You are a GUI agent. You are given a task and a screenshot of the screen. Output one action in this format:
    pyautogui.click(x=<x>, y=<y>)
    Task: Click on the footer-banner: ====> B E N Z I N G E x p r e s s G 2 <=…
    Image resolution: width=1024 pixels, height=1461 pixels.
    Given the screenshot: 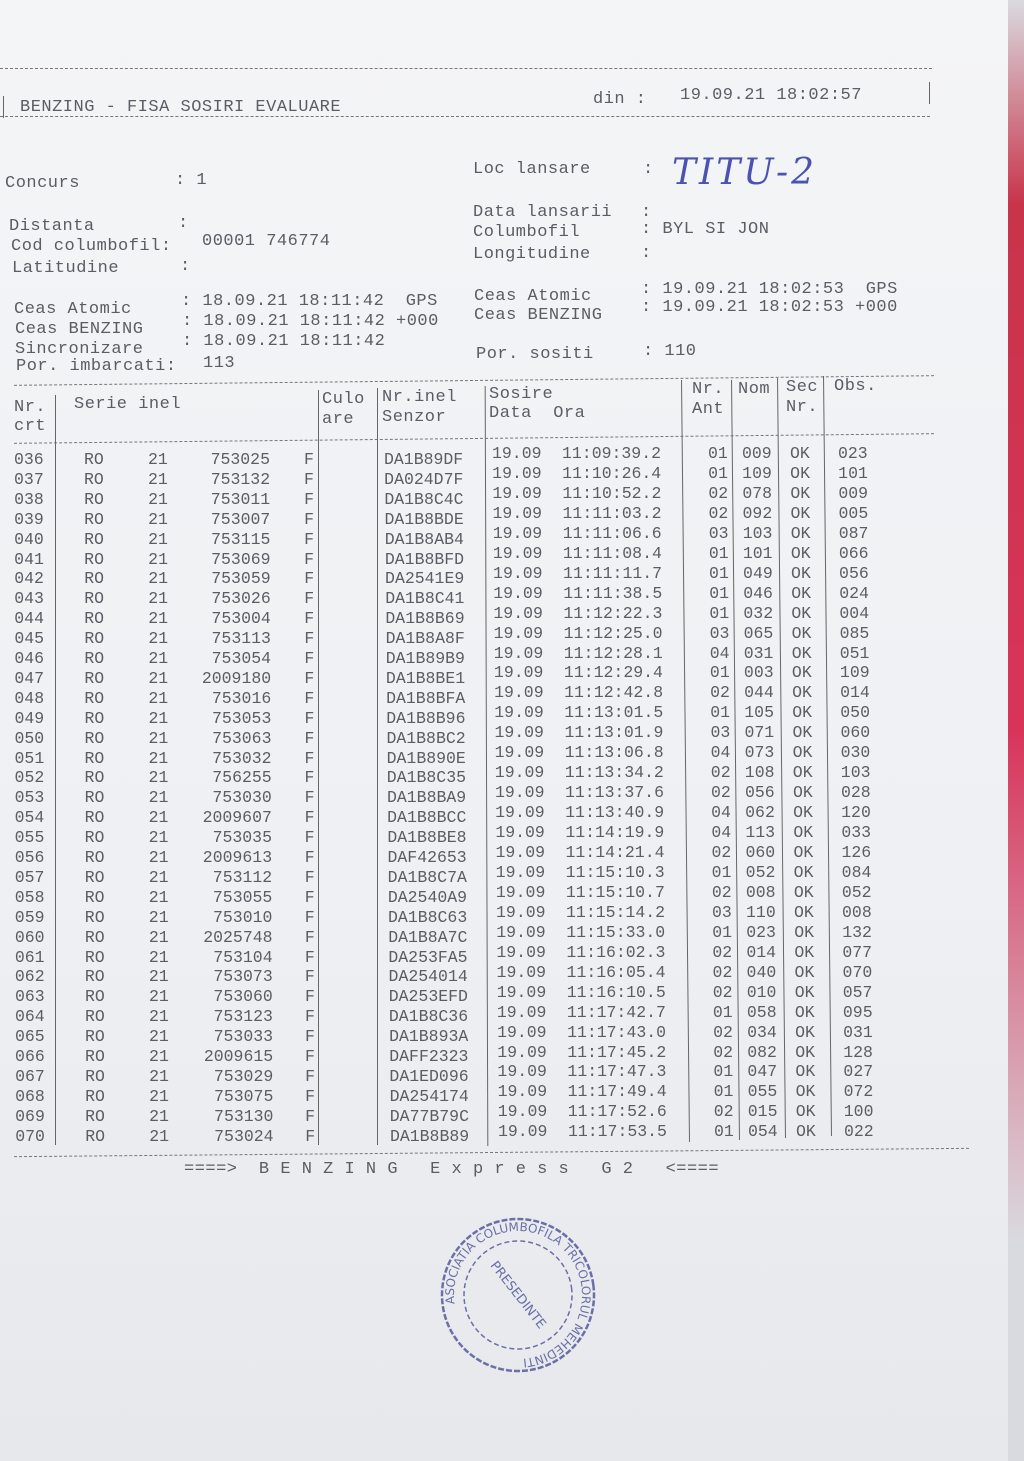 What is the action you would take?
    pyautogui.click(x=452, y=1169)
    